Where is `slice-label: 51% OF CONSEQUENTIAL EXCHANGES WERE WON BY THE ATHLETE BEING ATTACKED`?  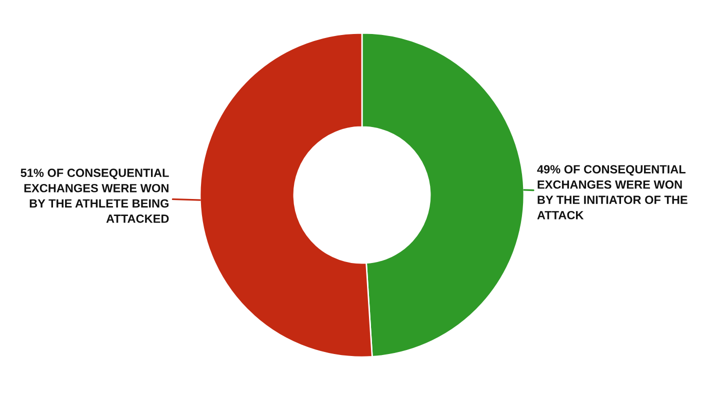
slice-label: 51% OF CONSEQUENTIAL EXCHANGES WERE WON BY THE ATHLETE BEING ATTACKED is located at coordinates (94, 195).